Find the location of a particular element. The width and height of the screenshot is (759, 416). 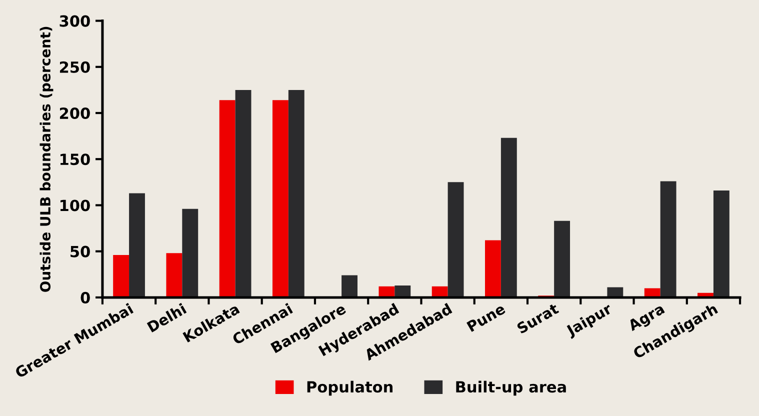

y-tick-label: 100 is located at coordinates (75, 206).